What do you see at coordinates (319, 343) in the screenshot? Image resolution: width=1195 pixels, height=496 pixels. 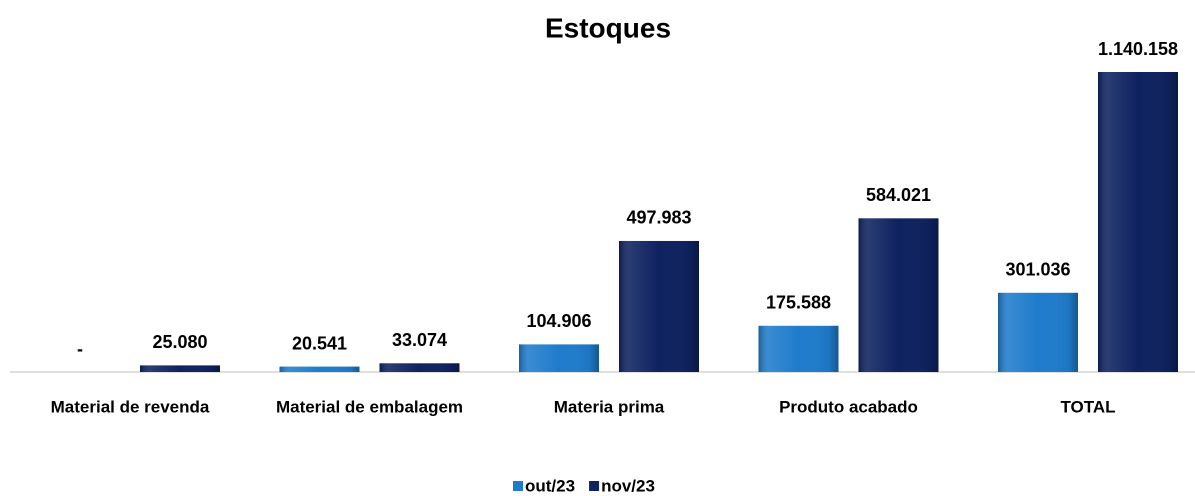 I see `data-label: 20.541` at bounding box center [319, 343].